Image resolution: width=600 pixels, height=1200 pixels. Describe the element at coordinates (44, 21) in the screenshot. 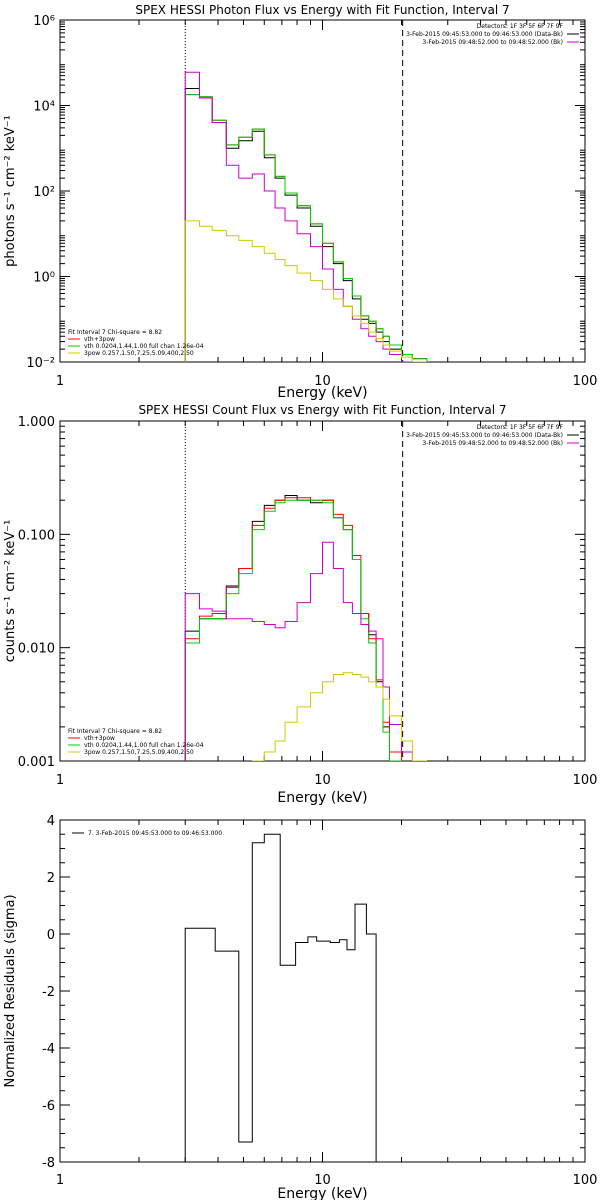

I see `y-tick-label: 10⁶` at that location.